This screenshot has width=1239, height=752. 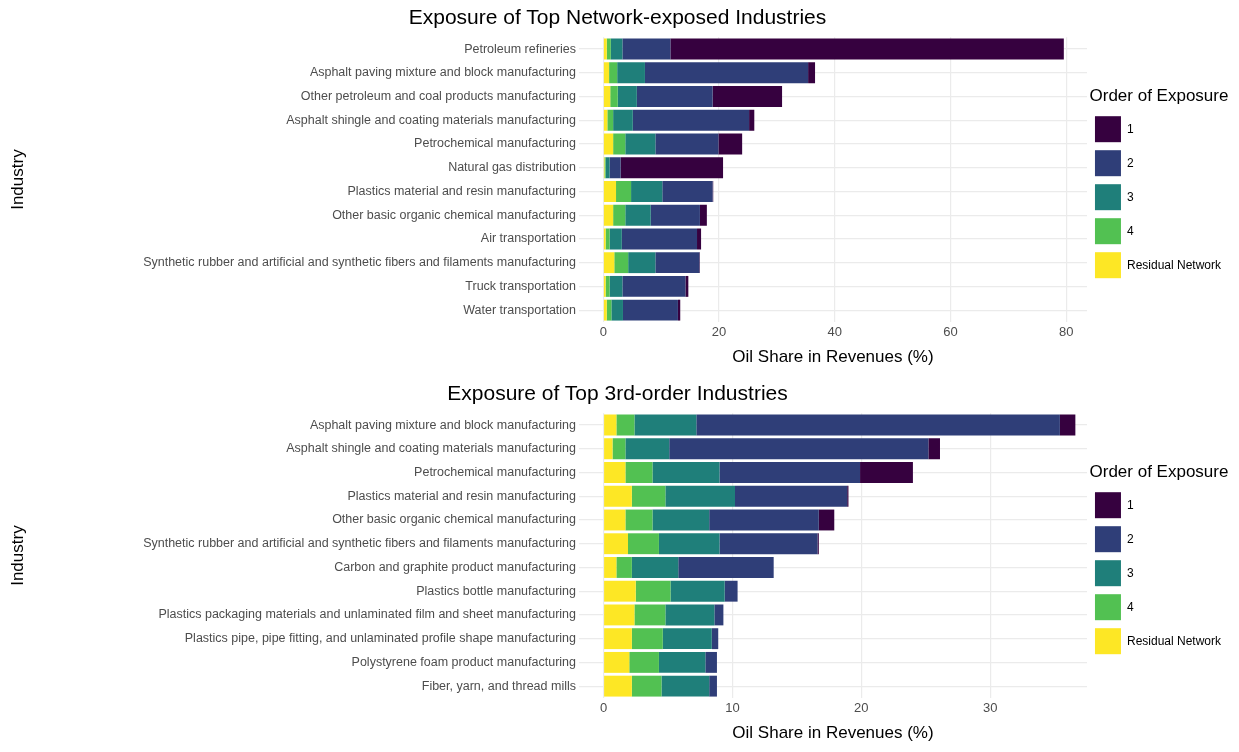 I want to click on y-tick-label: Carbon and graphite product manufacturing, so click(x=455, y=566).